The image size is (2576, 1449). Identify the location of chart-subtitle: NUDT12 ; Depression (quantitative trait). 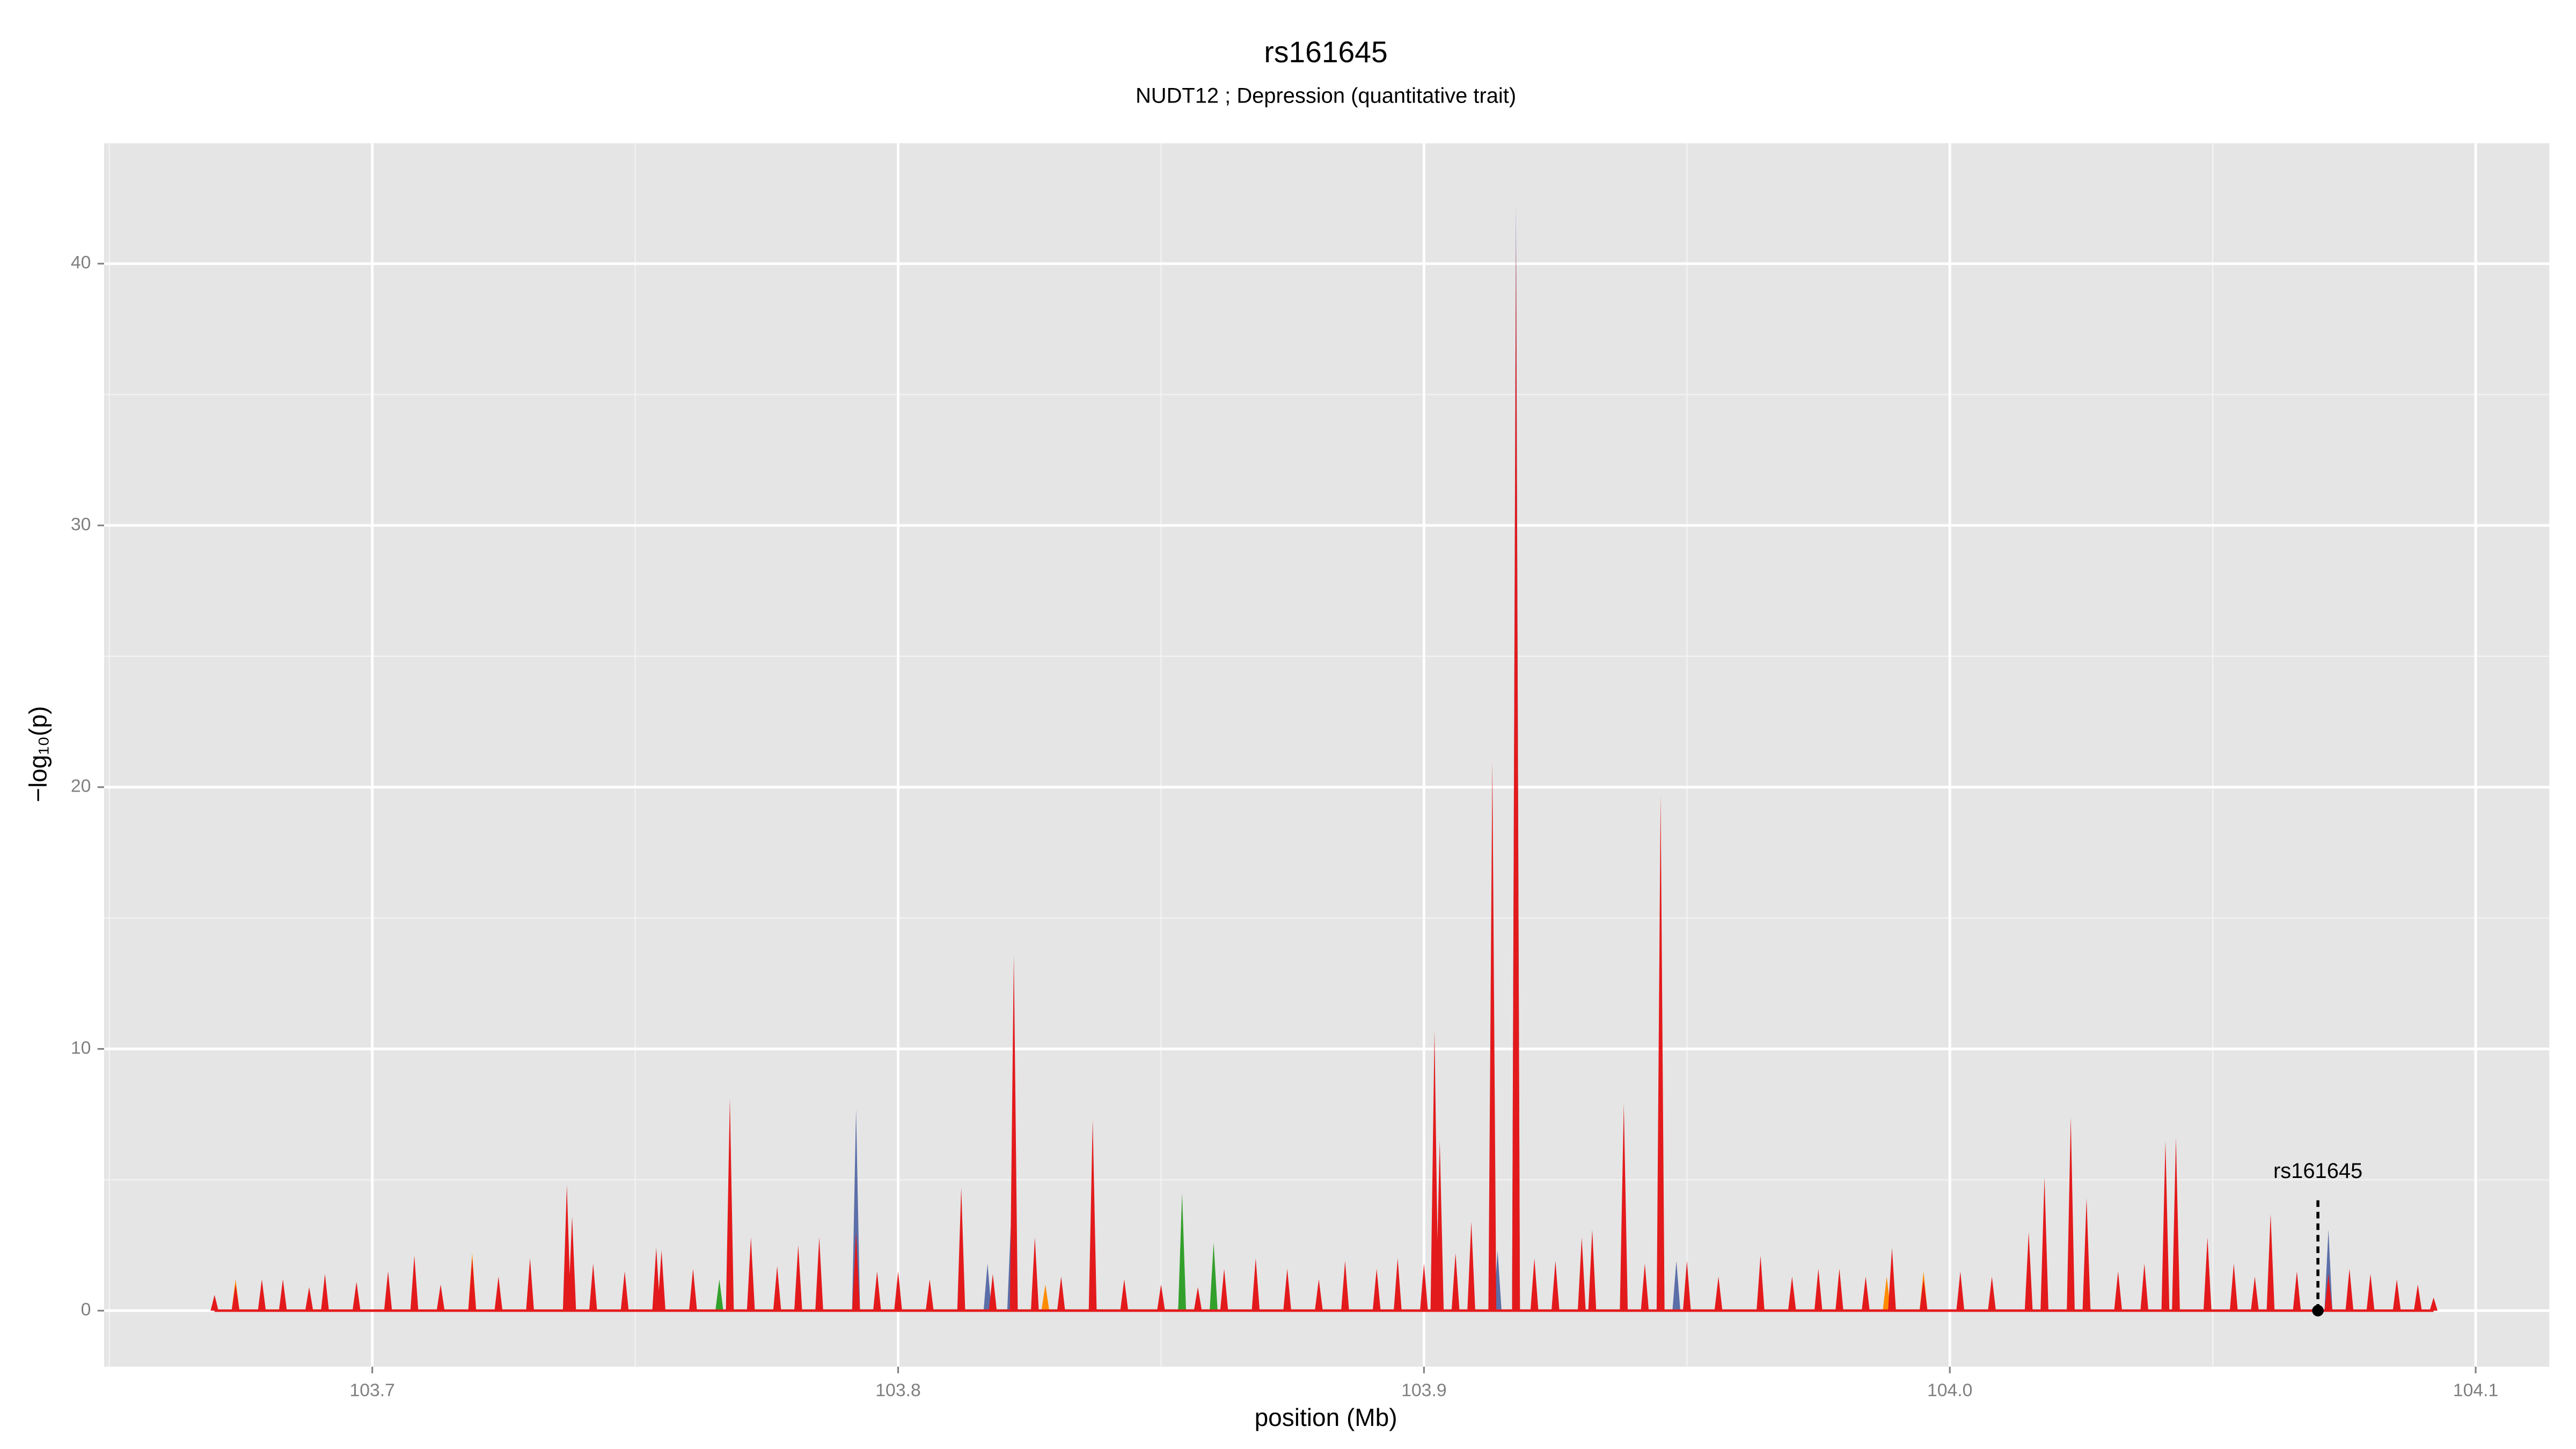
(1326, 96).